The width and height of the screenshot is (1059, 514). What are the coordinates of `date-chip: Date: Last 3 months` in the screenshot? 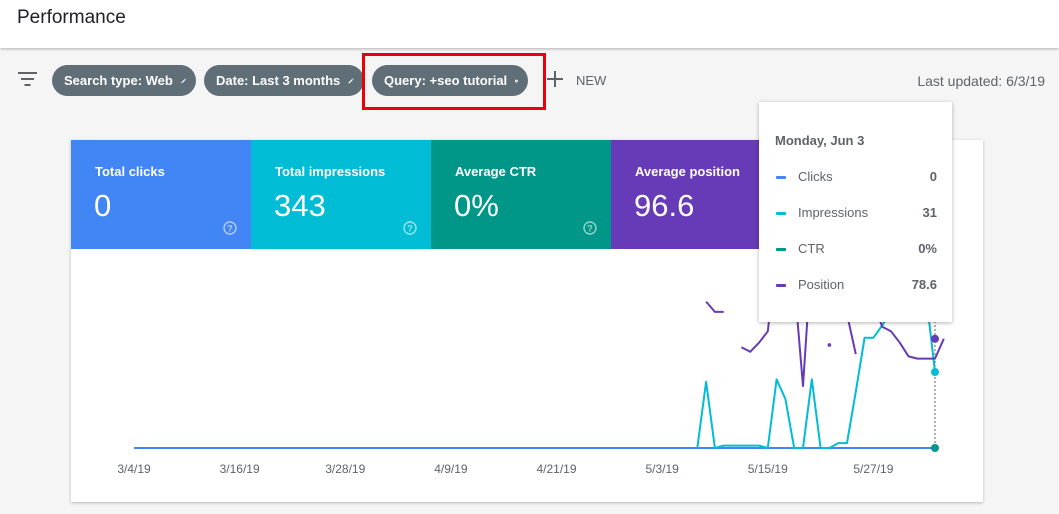 It's located at (284, 80).